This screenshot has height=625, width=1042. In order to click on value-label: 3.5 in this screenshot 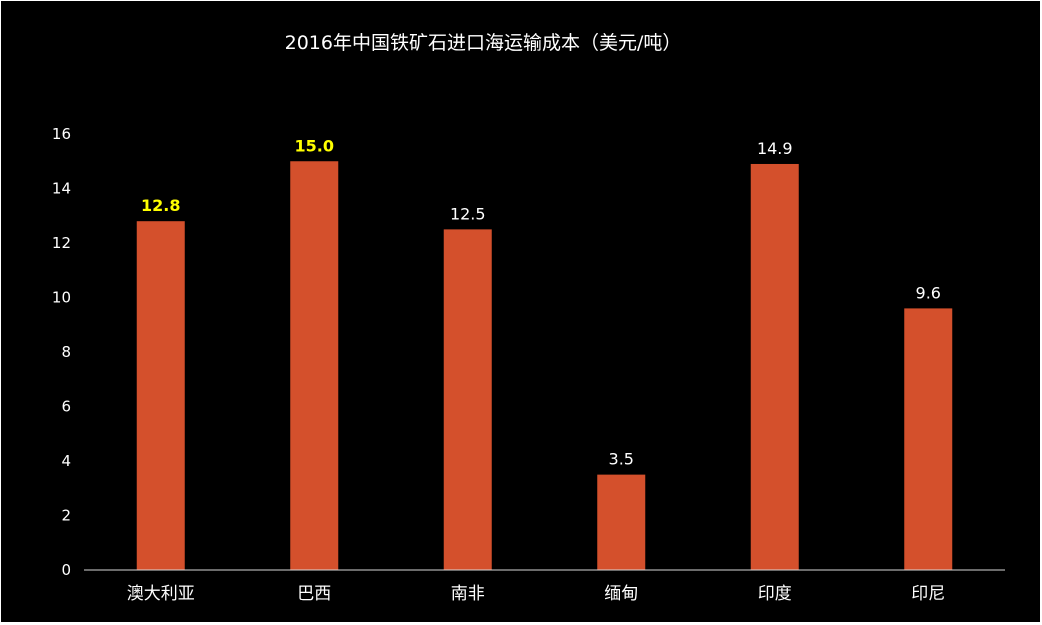, I will do `click(621, 459)`.